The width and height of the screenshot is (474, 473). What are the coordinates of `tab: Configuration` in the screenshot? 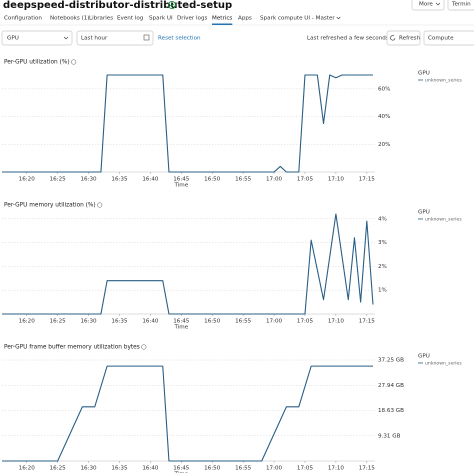 It's located at (23, 19).